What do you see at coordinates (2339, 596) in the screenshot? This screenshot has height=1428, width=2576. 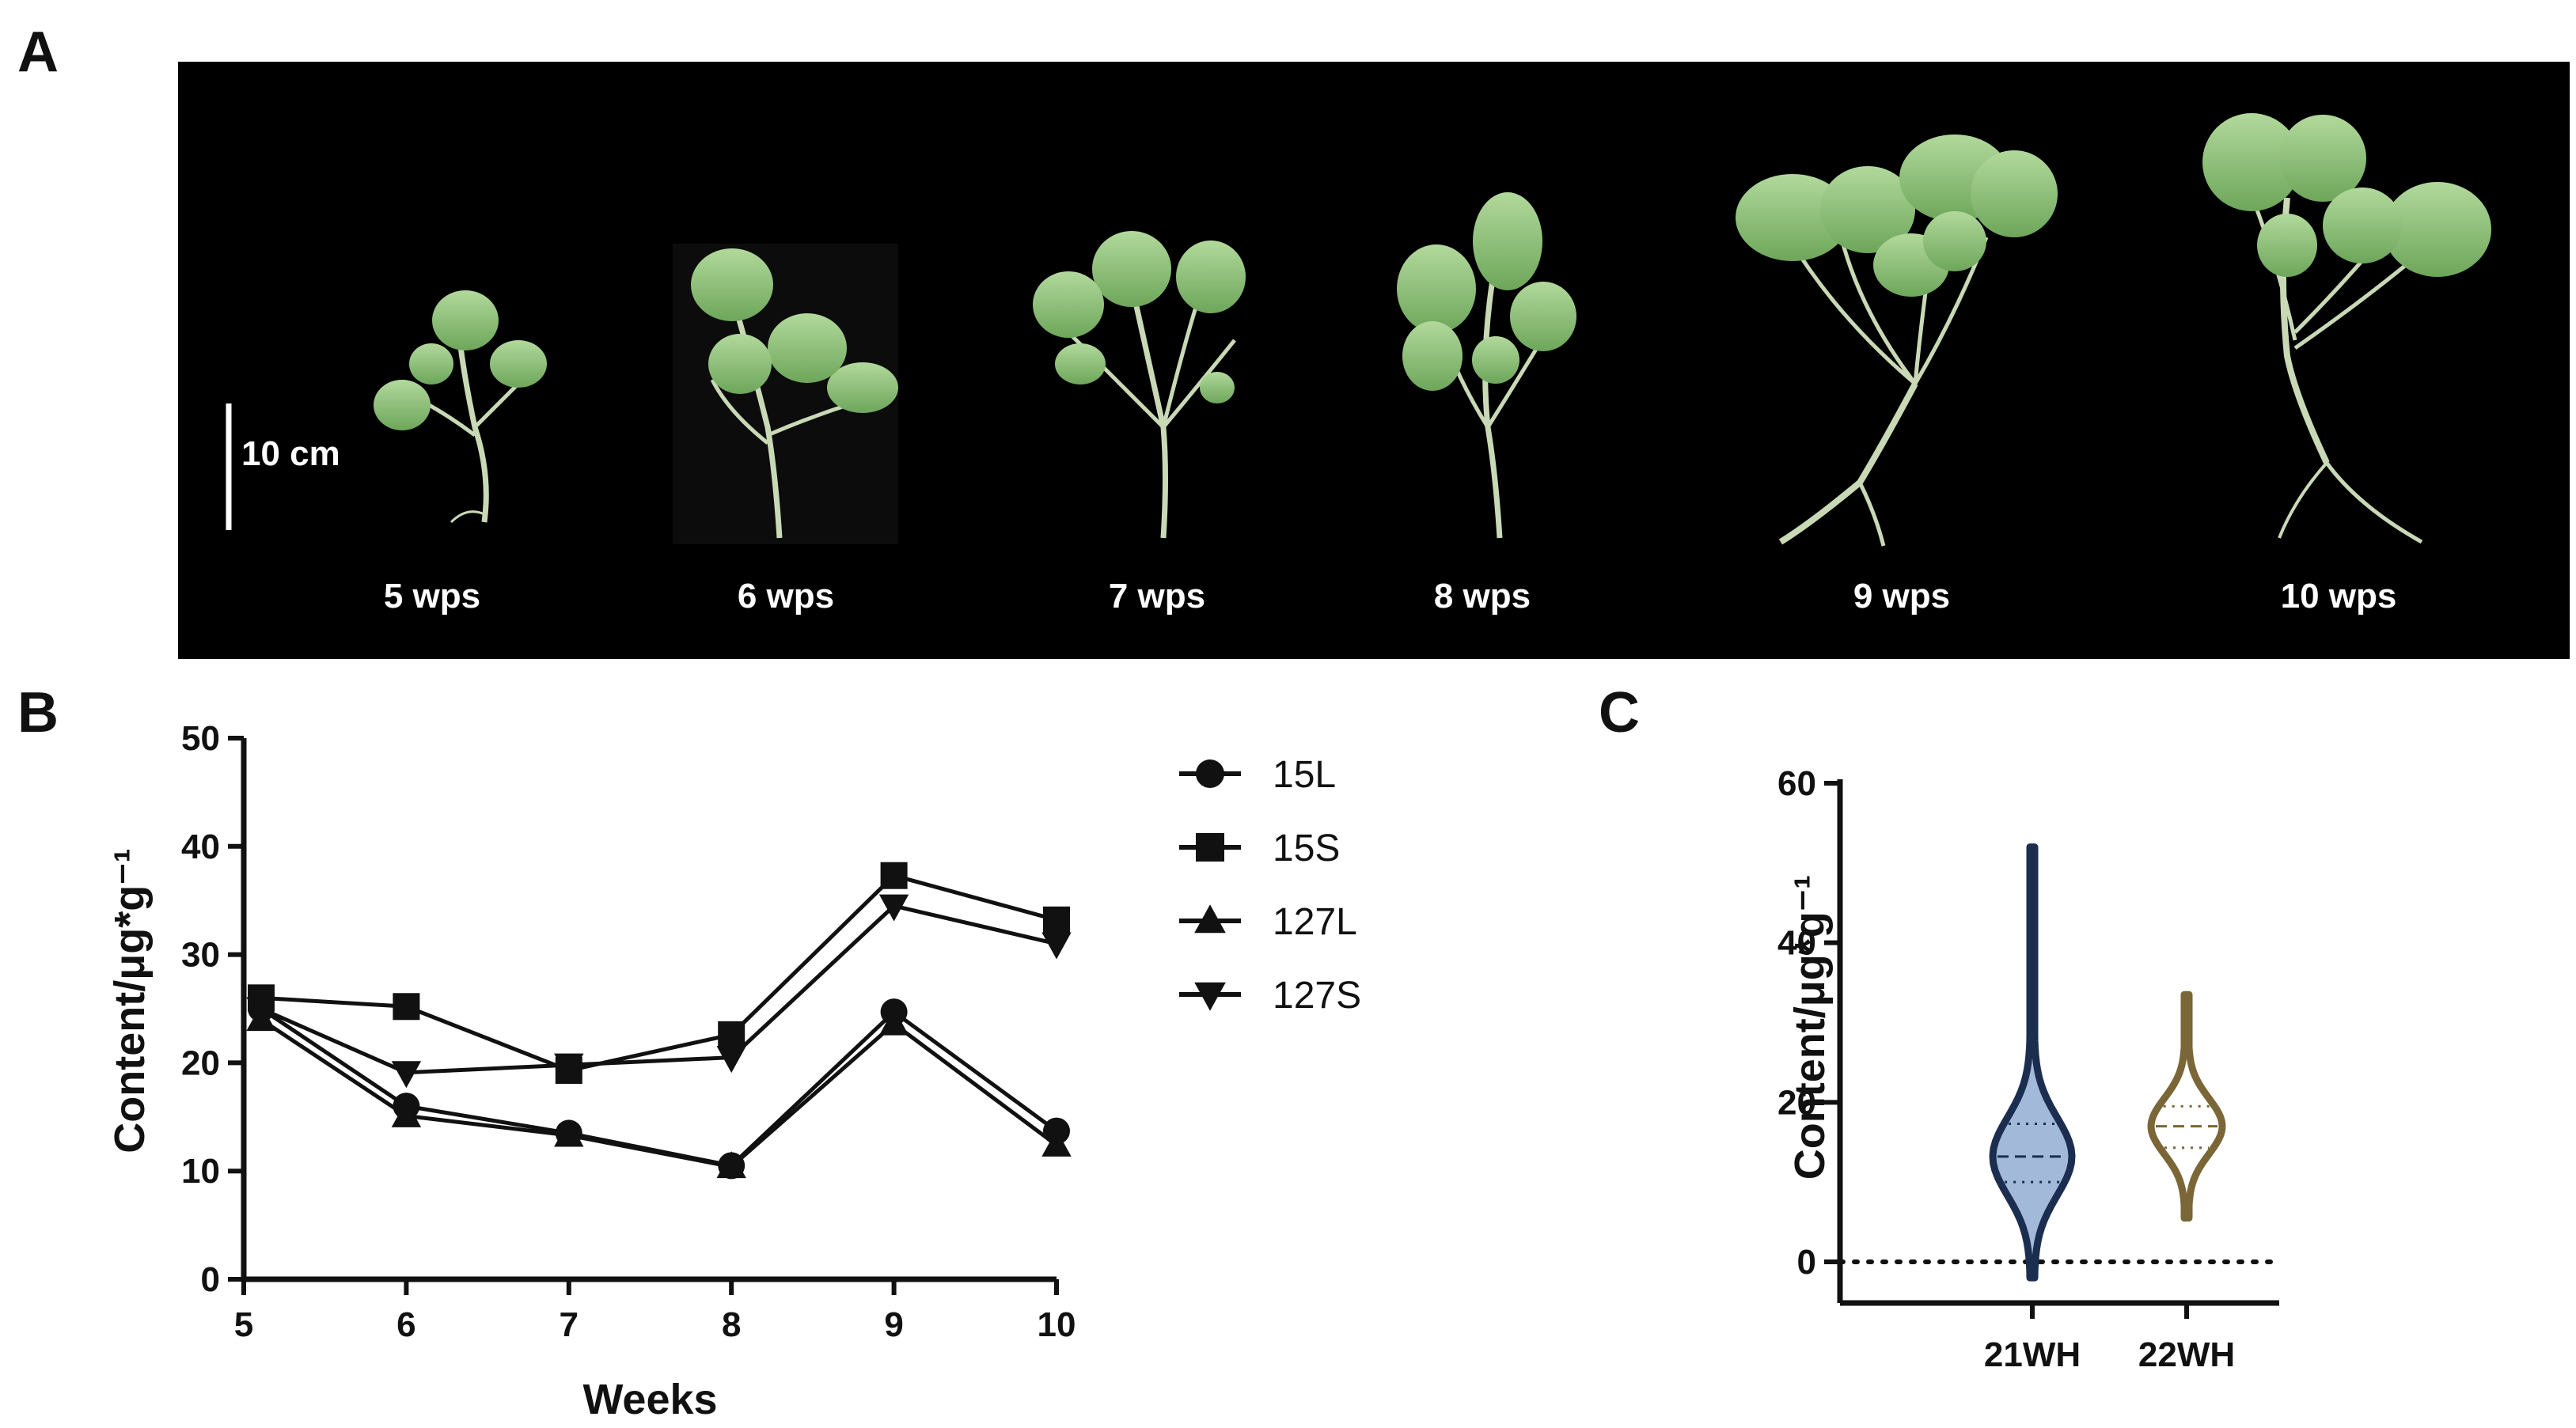 I see `photo-label-10wps: 10 wps` at bounding box center [2339, 596].